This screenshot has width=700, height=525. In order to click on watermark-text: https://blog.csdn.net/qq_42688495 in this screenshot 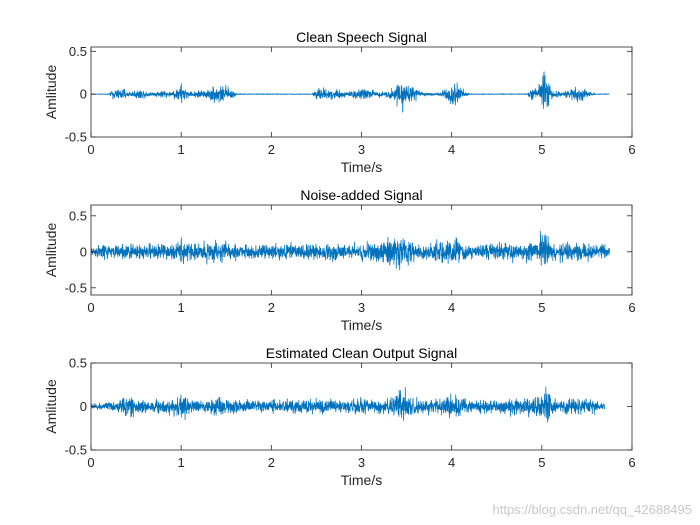, I will do `click(592, 509)`.